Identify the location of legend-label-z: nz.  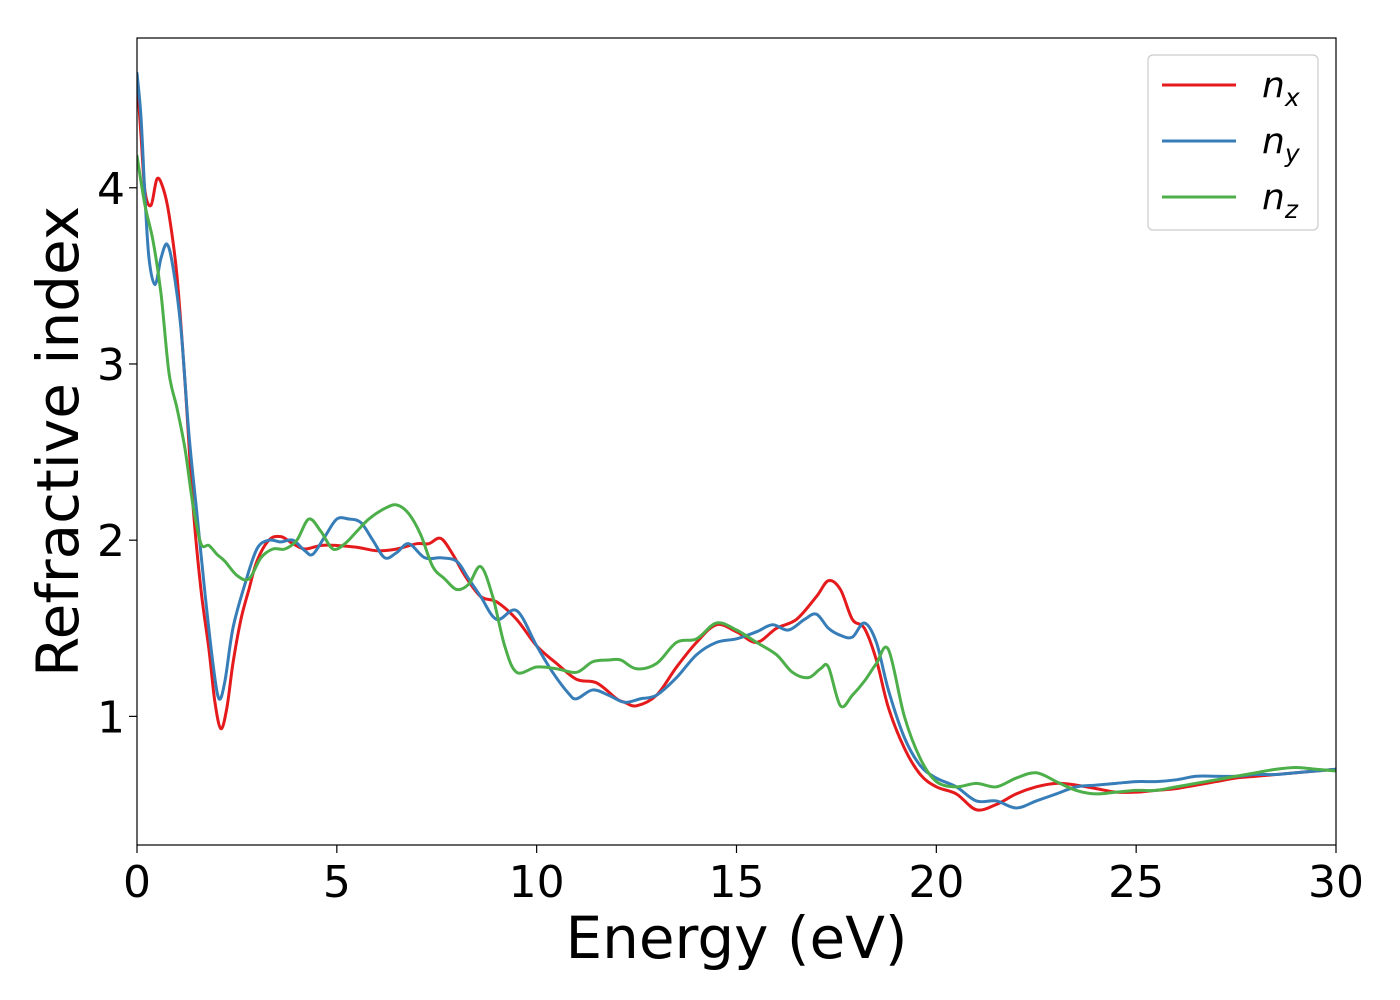
(1280, 200).